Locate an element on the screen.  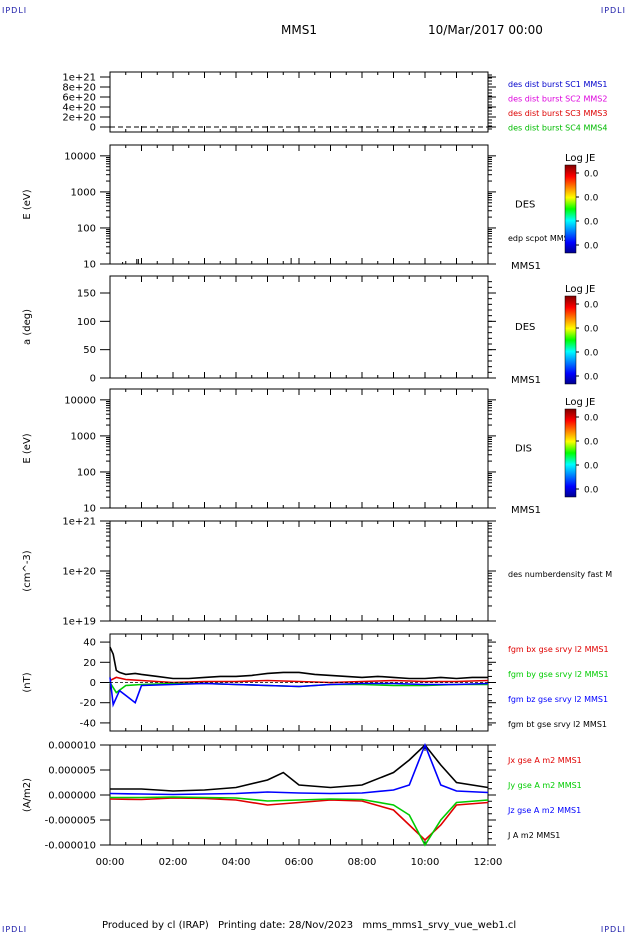
spacecraft-title: MMS1 is located at coordinates (299, 30).